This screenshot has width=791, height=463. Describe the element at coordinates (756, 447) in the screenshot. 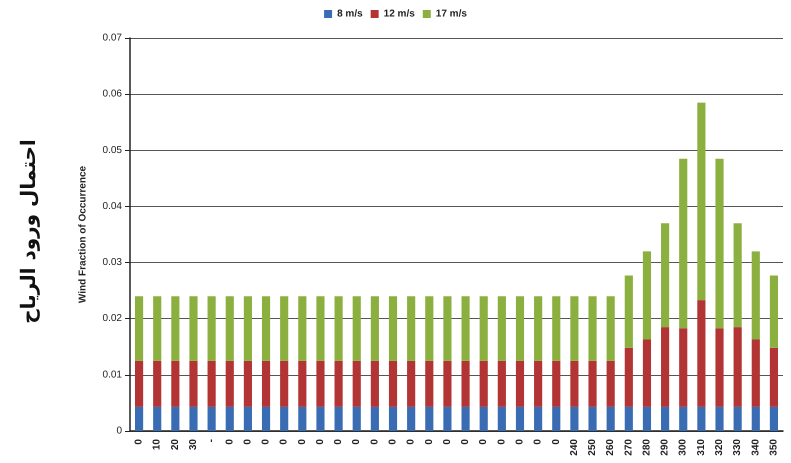

I see `x-tick-label: 340` at that location.